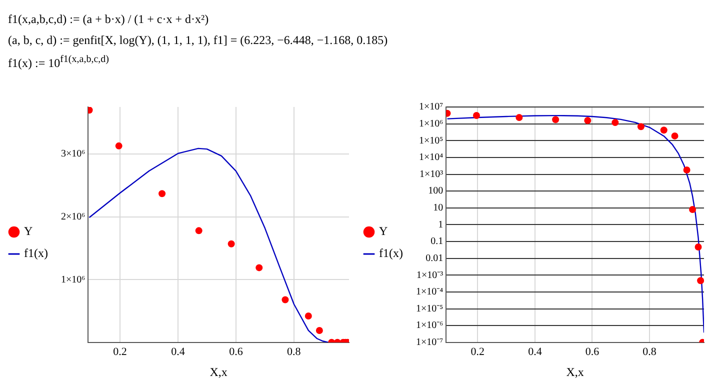  I want to click on y-tick-label: 2×10⁶, so click(73, 216).